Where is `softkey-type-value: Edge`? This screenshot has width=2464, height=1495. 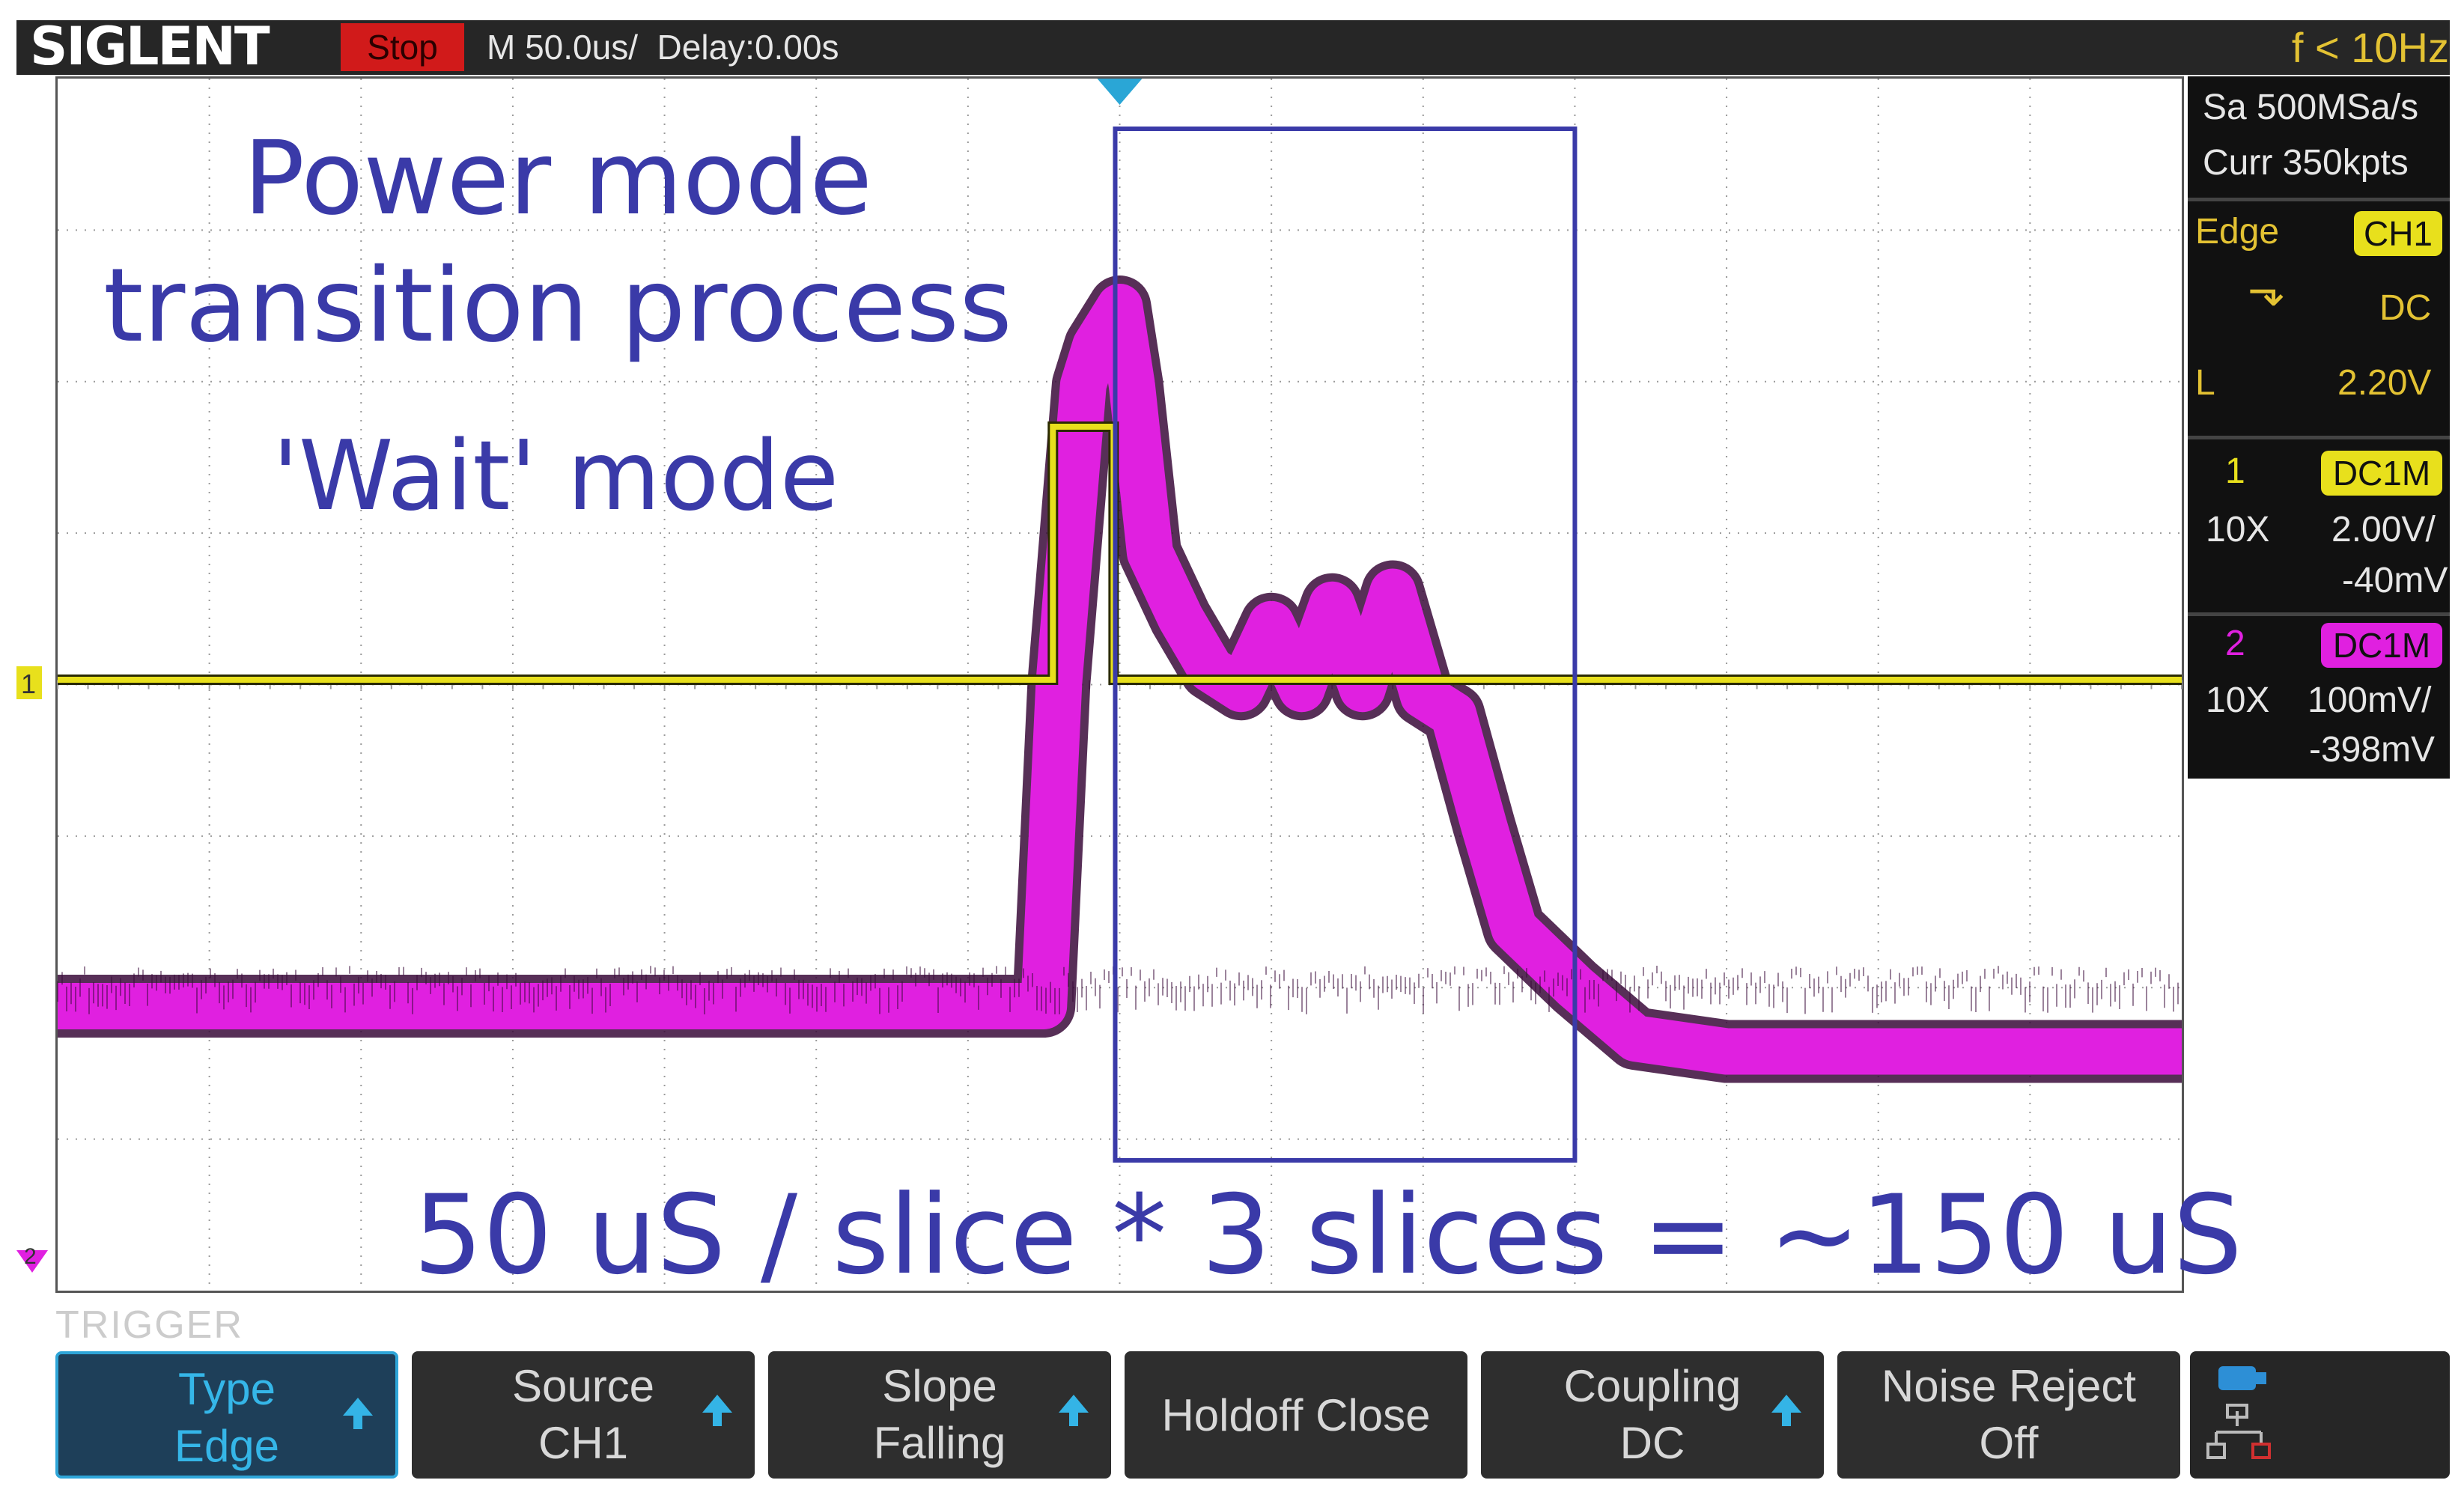 softkey-type-value: Edge is located at coordinates (227, 1446).